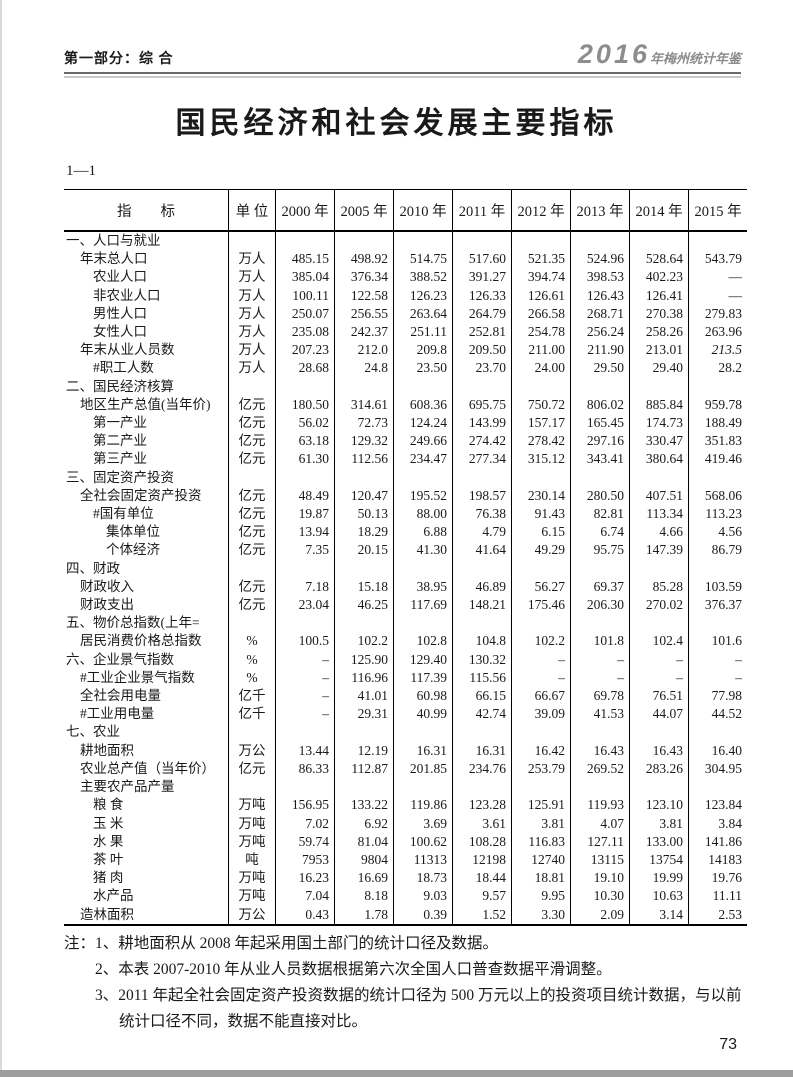  I want to click on value-cell: 402.23, so click(659, 277).